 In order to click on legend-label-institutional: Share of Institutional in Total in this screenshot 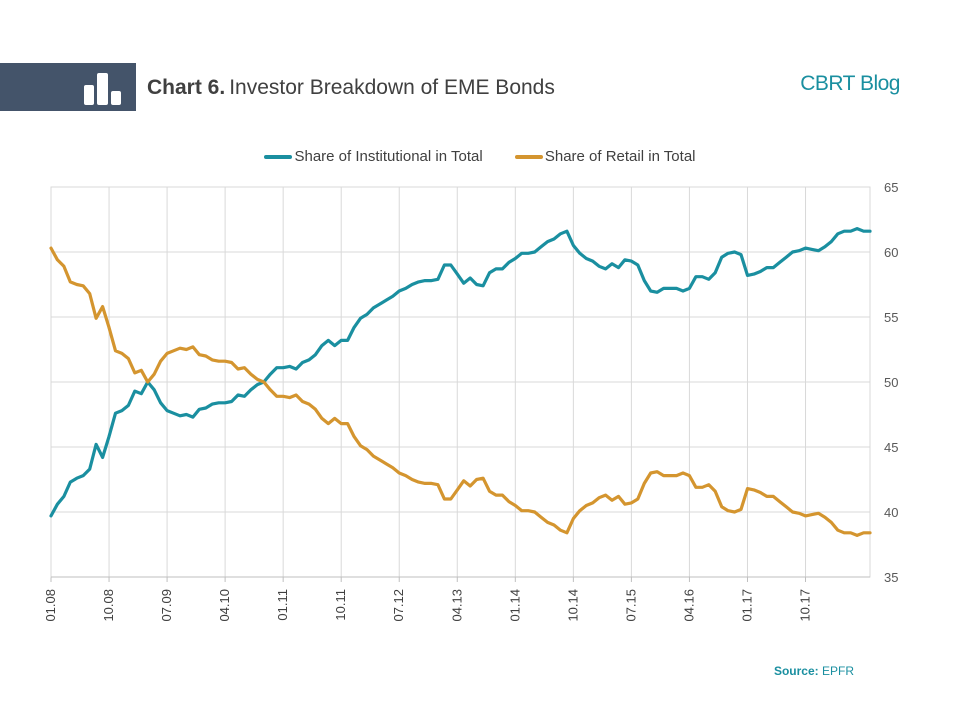, I will do `click(388, 156)`.